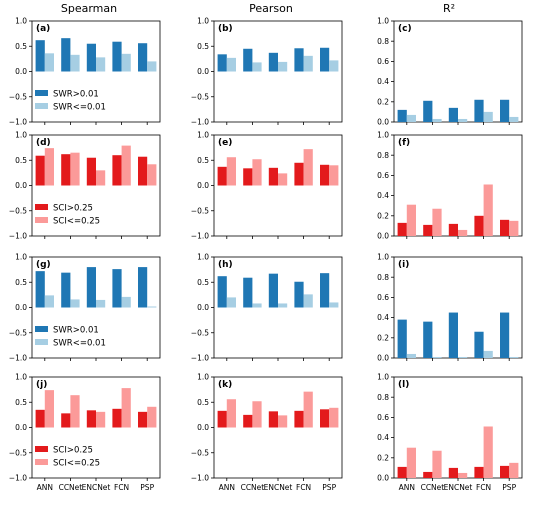  What do you see at coordinates (404, 143) in the screenshot?
I see `panel-label: (f)` at bounding box center [404, 143].